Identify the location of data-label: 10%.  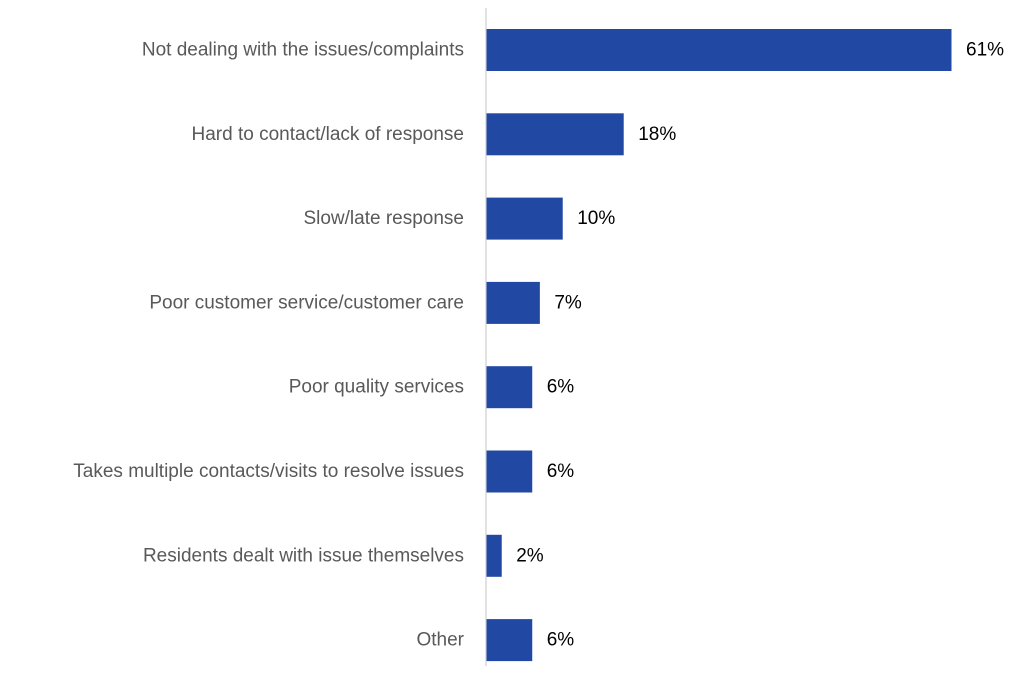
(596, 218).